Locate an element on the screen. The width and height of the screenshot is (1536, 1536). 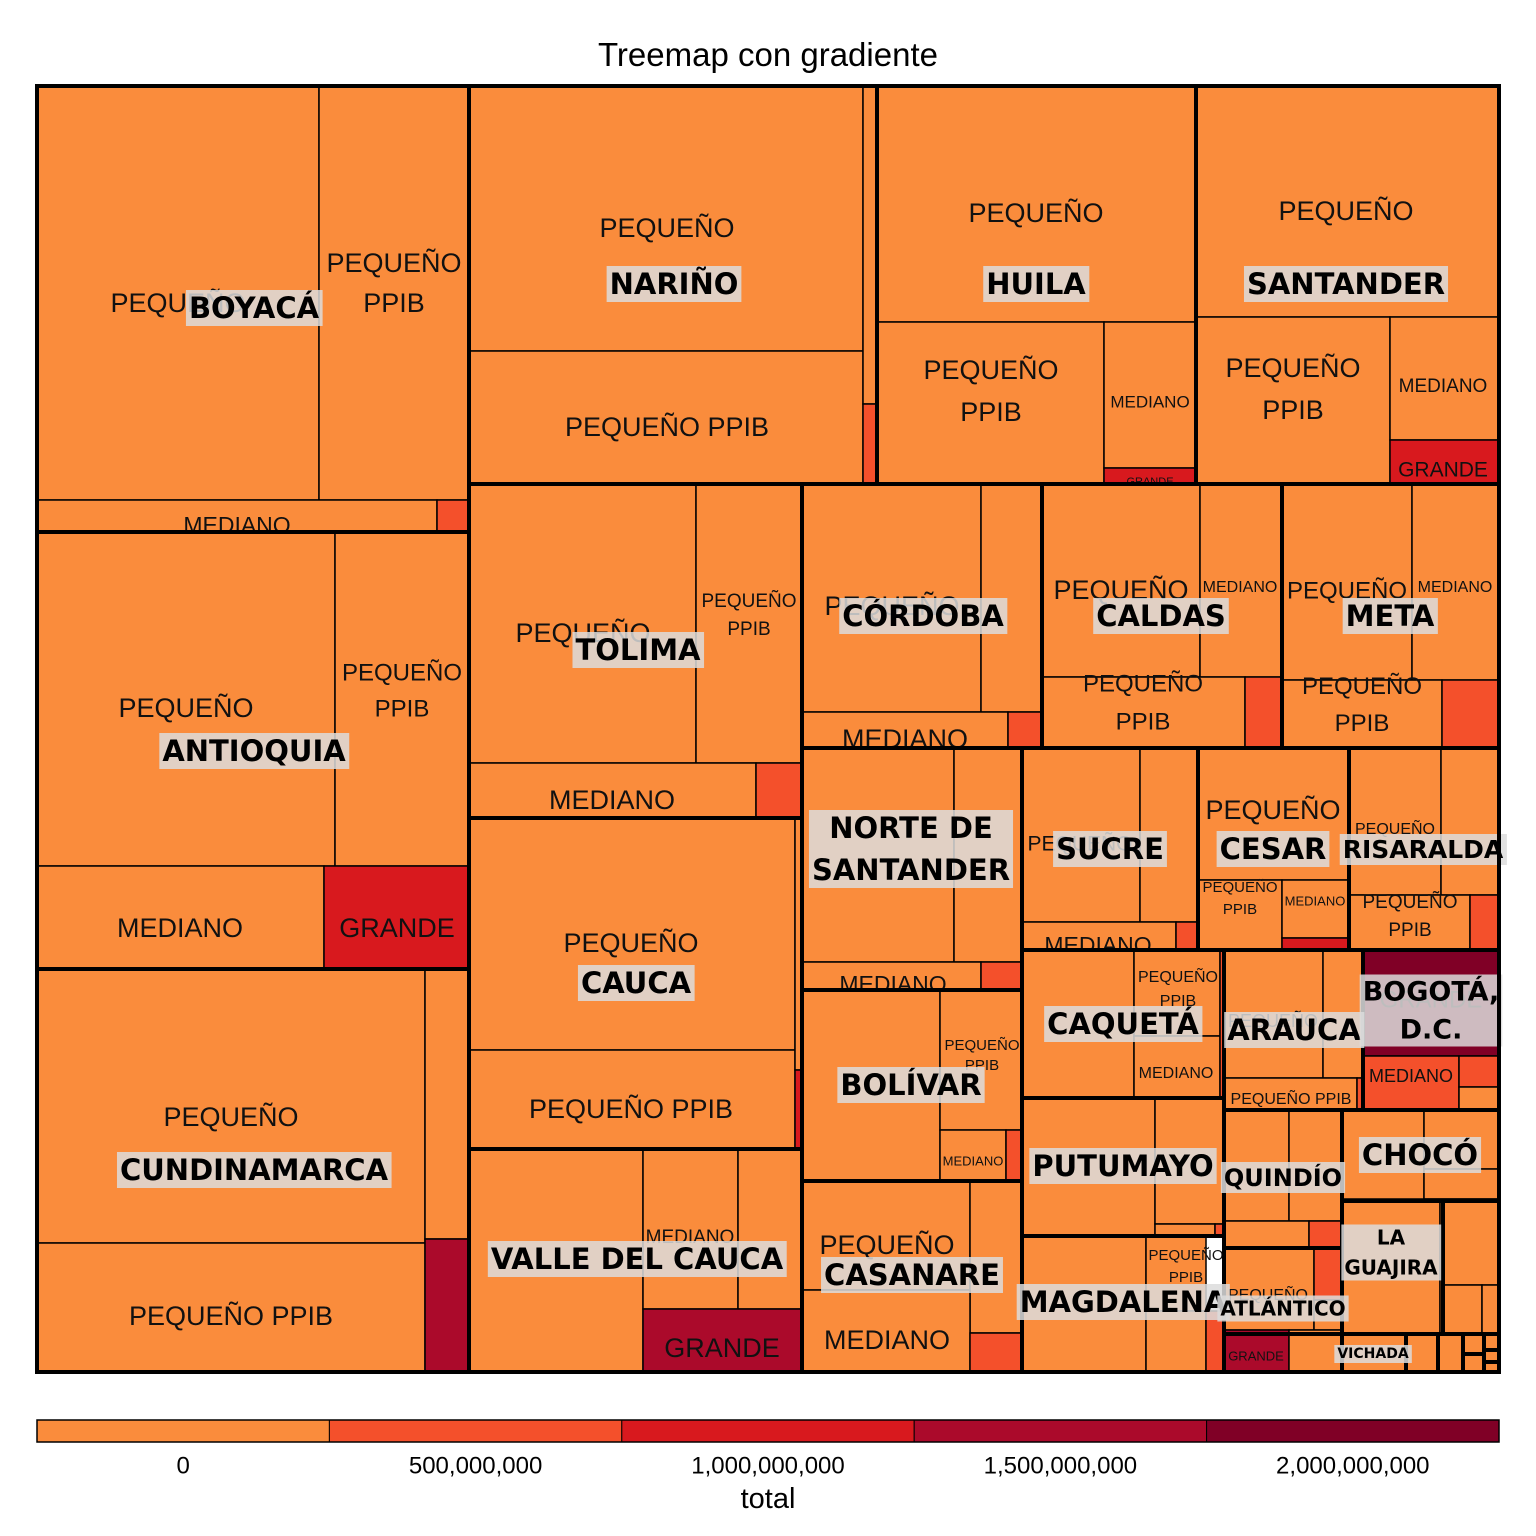
group-label-tolima: TOLIMA is located at coordinates (638, 650).